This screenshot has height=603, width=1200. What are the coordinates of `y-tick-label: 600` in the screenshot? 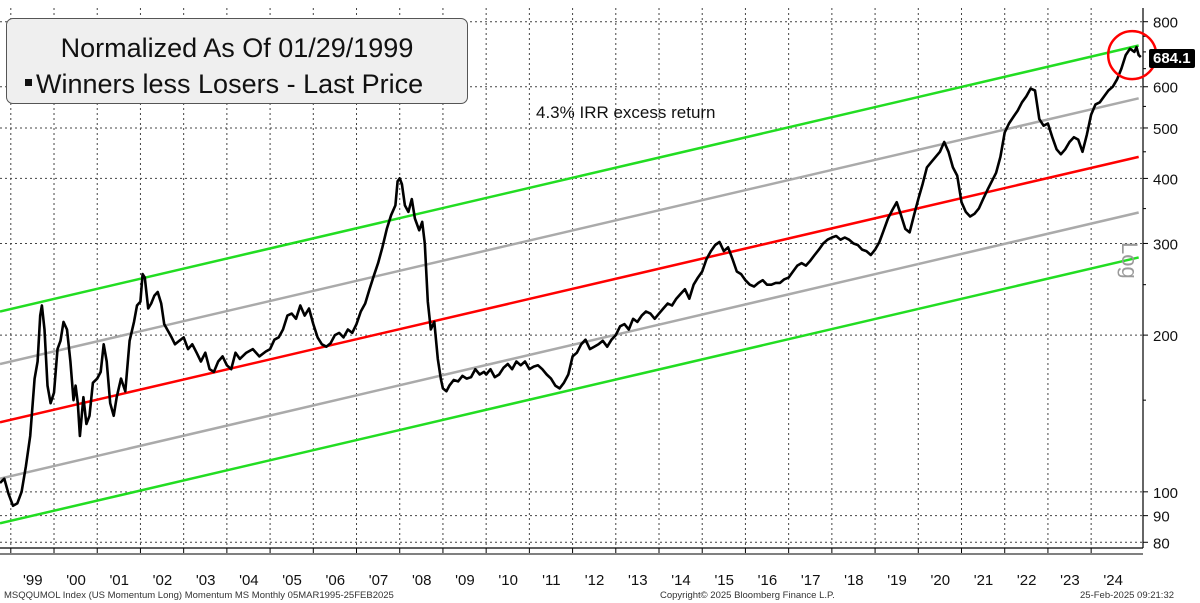 It's located at (1165, 88).